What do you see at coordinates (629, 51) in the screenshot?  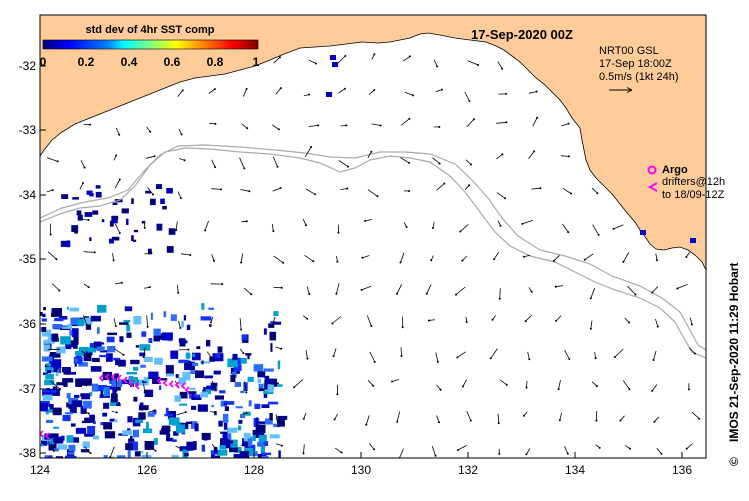 I see `model-name: NRT00 GSL` at bounding box center [629, 51].